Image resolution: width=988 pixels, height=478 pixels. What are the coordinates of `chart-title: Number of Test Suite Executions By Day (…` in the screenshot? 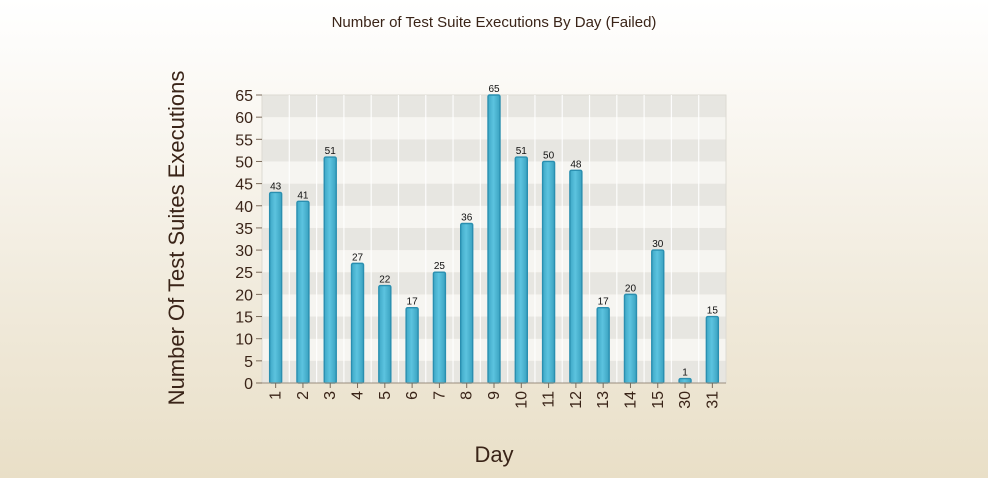 It's located at (494, 22).